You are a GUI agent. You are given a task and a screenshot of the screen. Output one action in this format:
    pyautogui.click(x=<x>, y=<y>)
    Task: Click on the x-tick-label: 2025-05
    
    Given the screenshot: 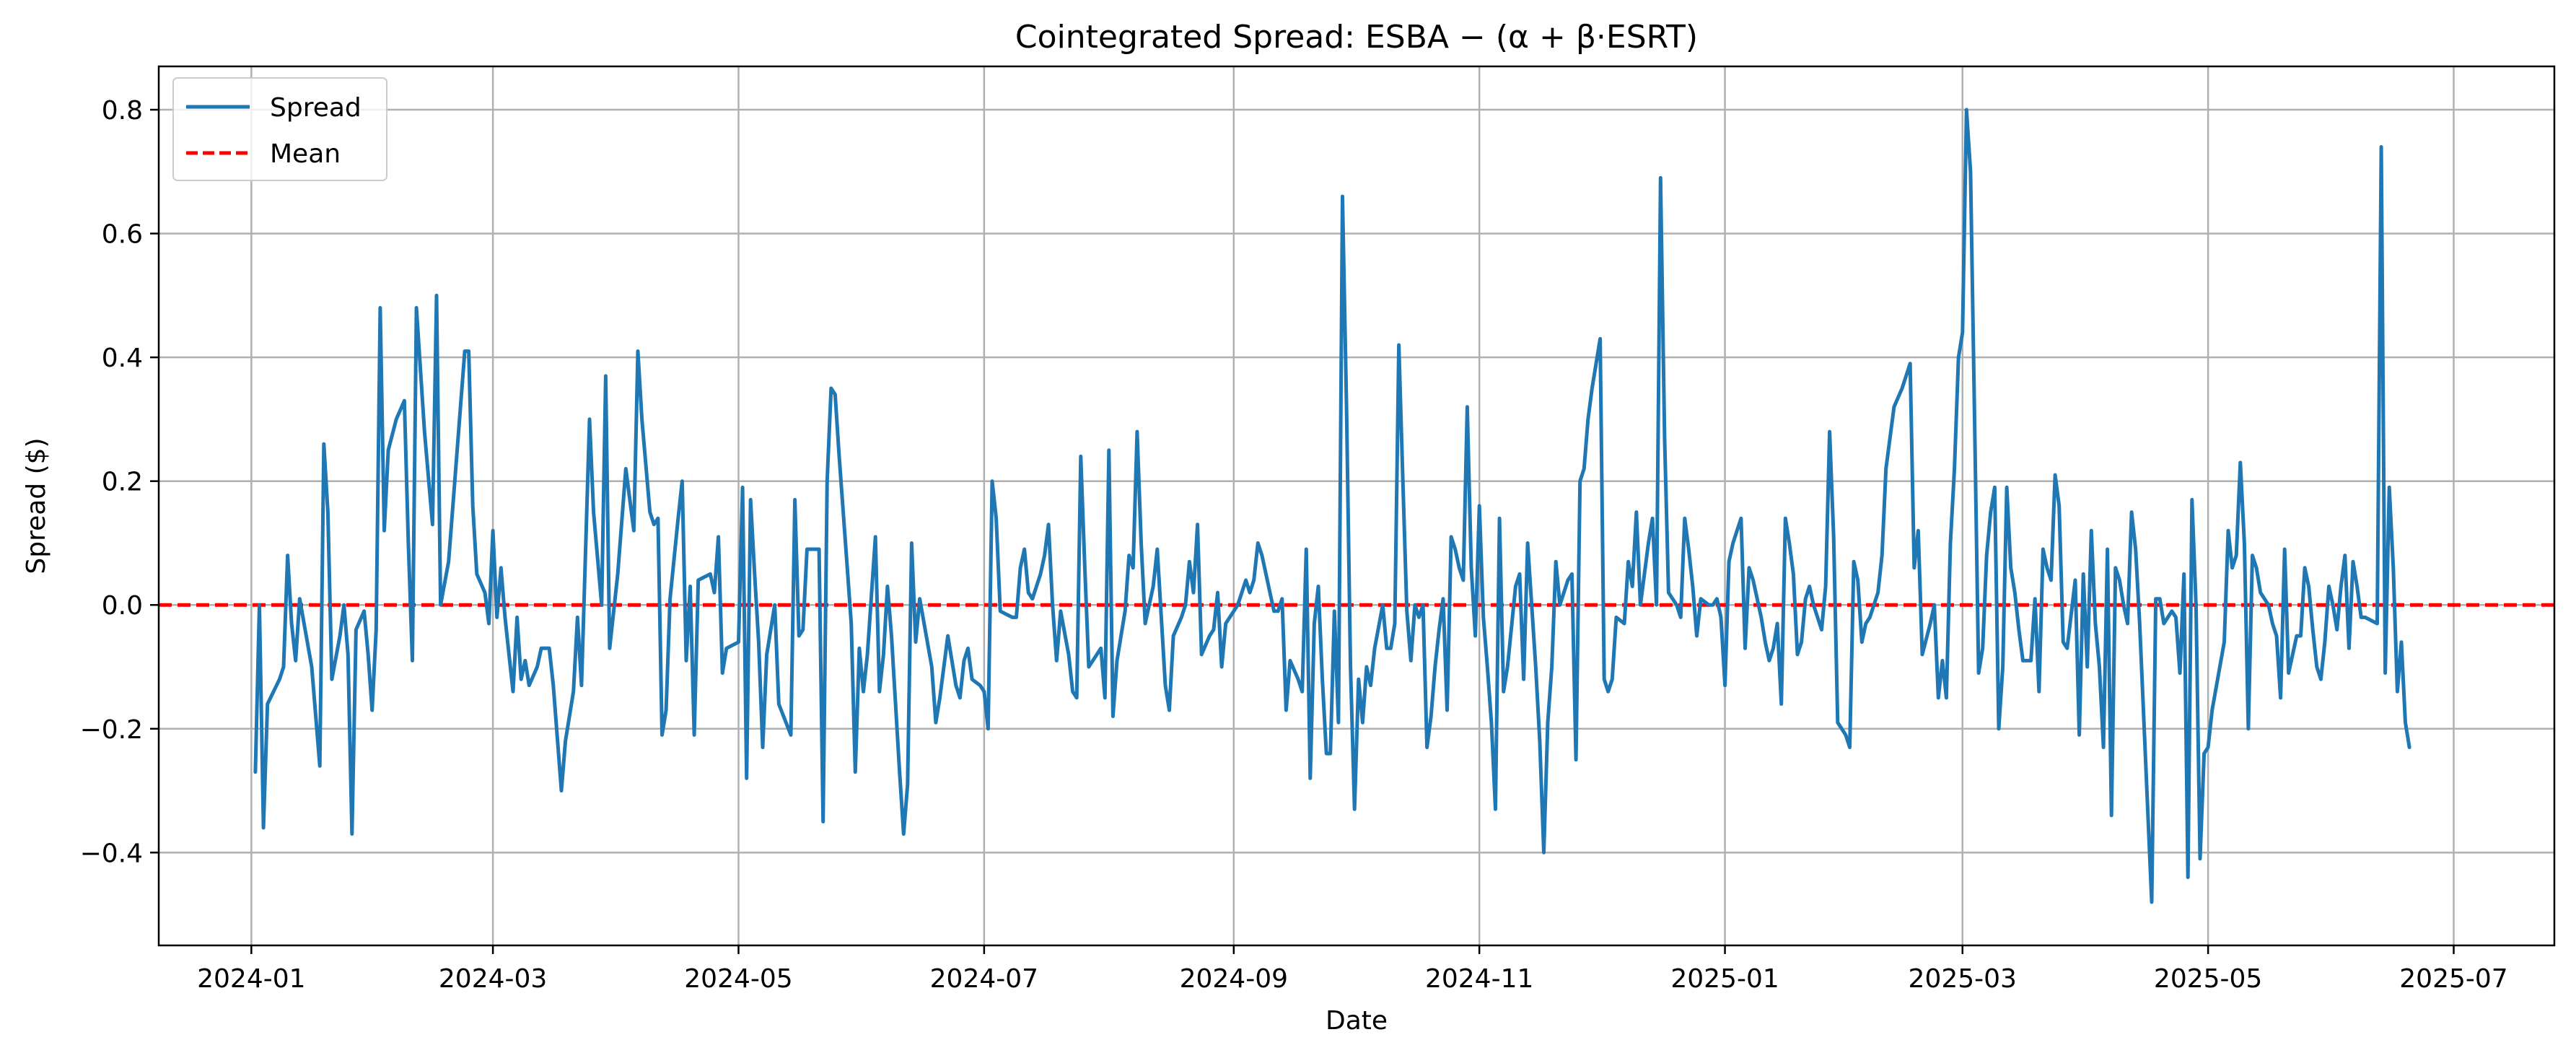 What is the action you would take?
    pyautogui.click(x=2208, y=979)
    